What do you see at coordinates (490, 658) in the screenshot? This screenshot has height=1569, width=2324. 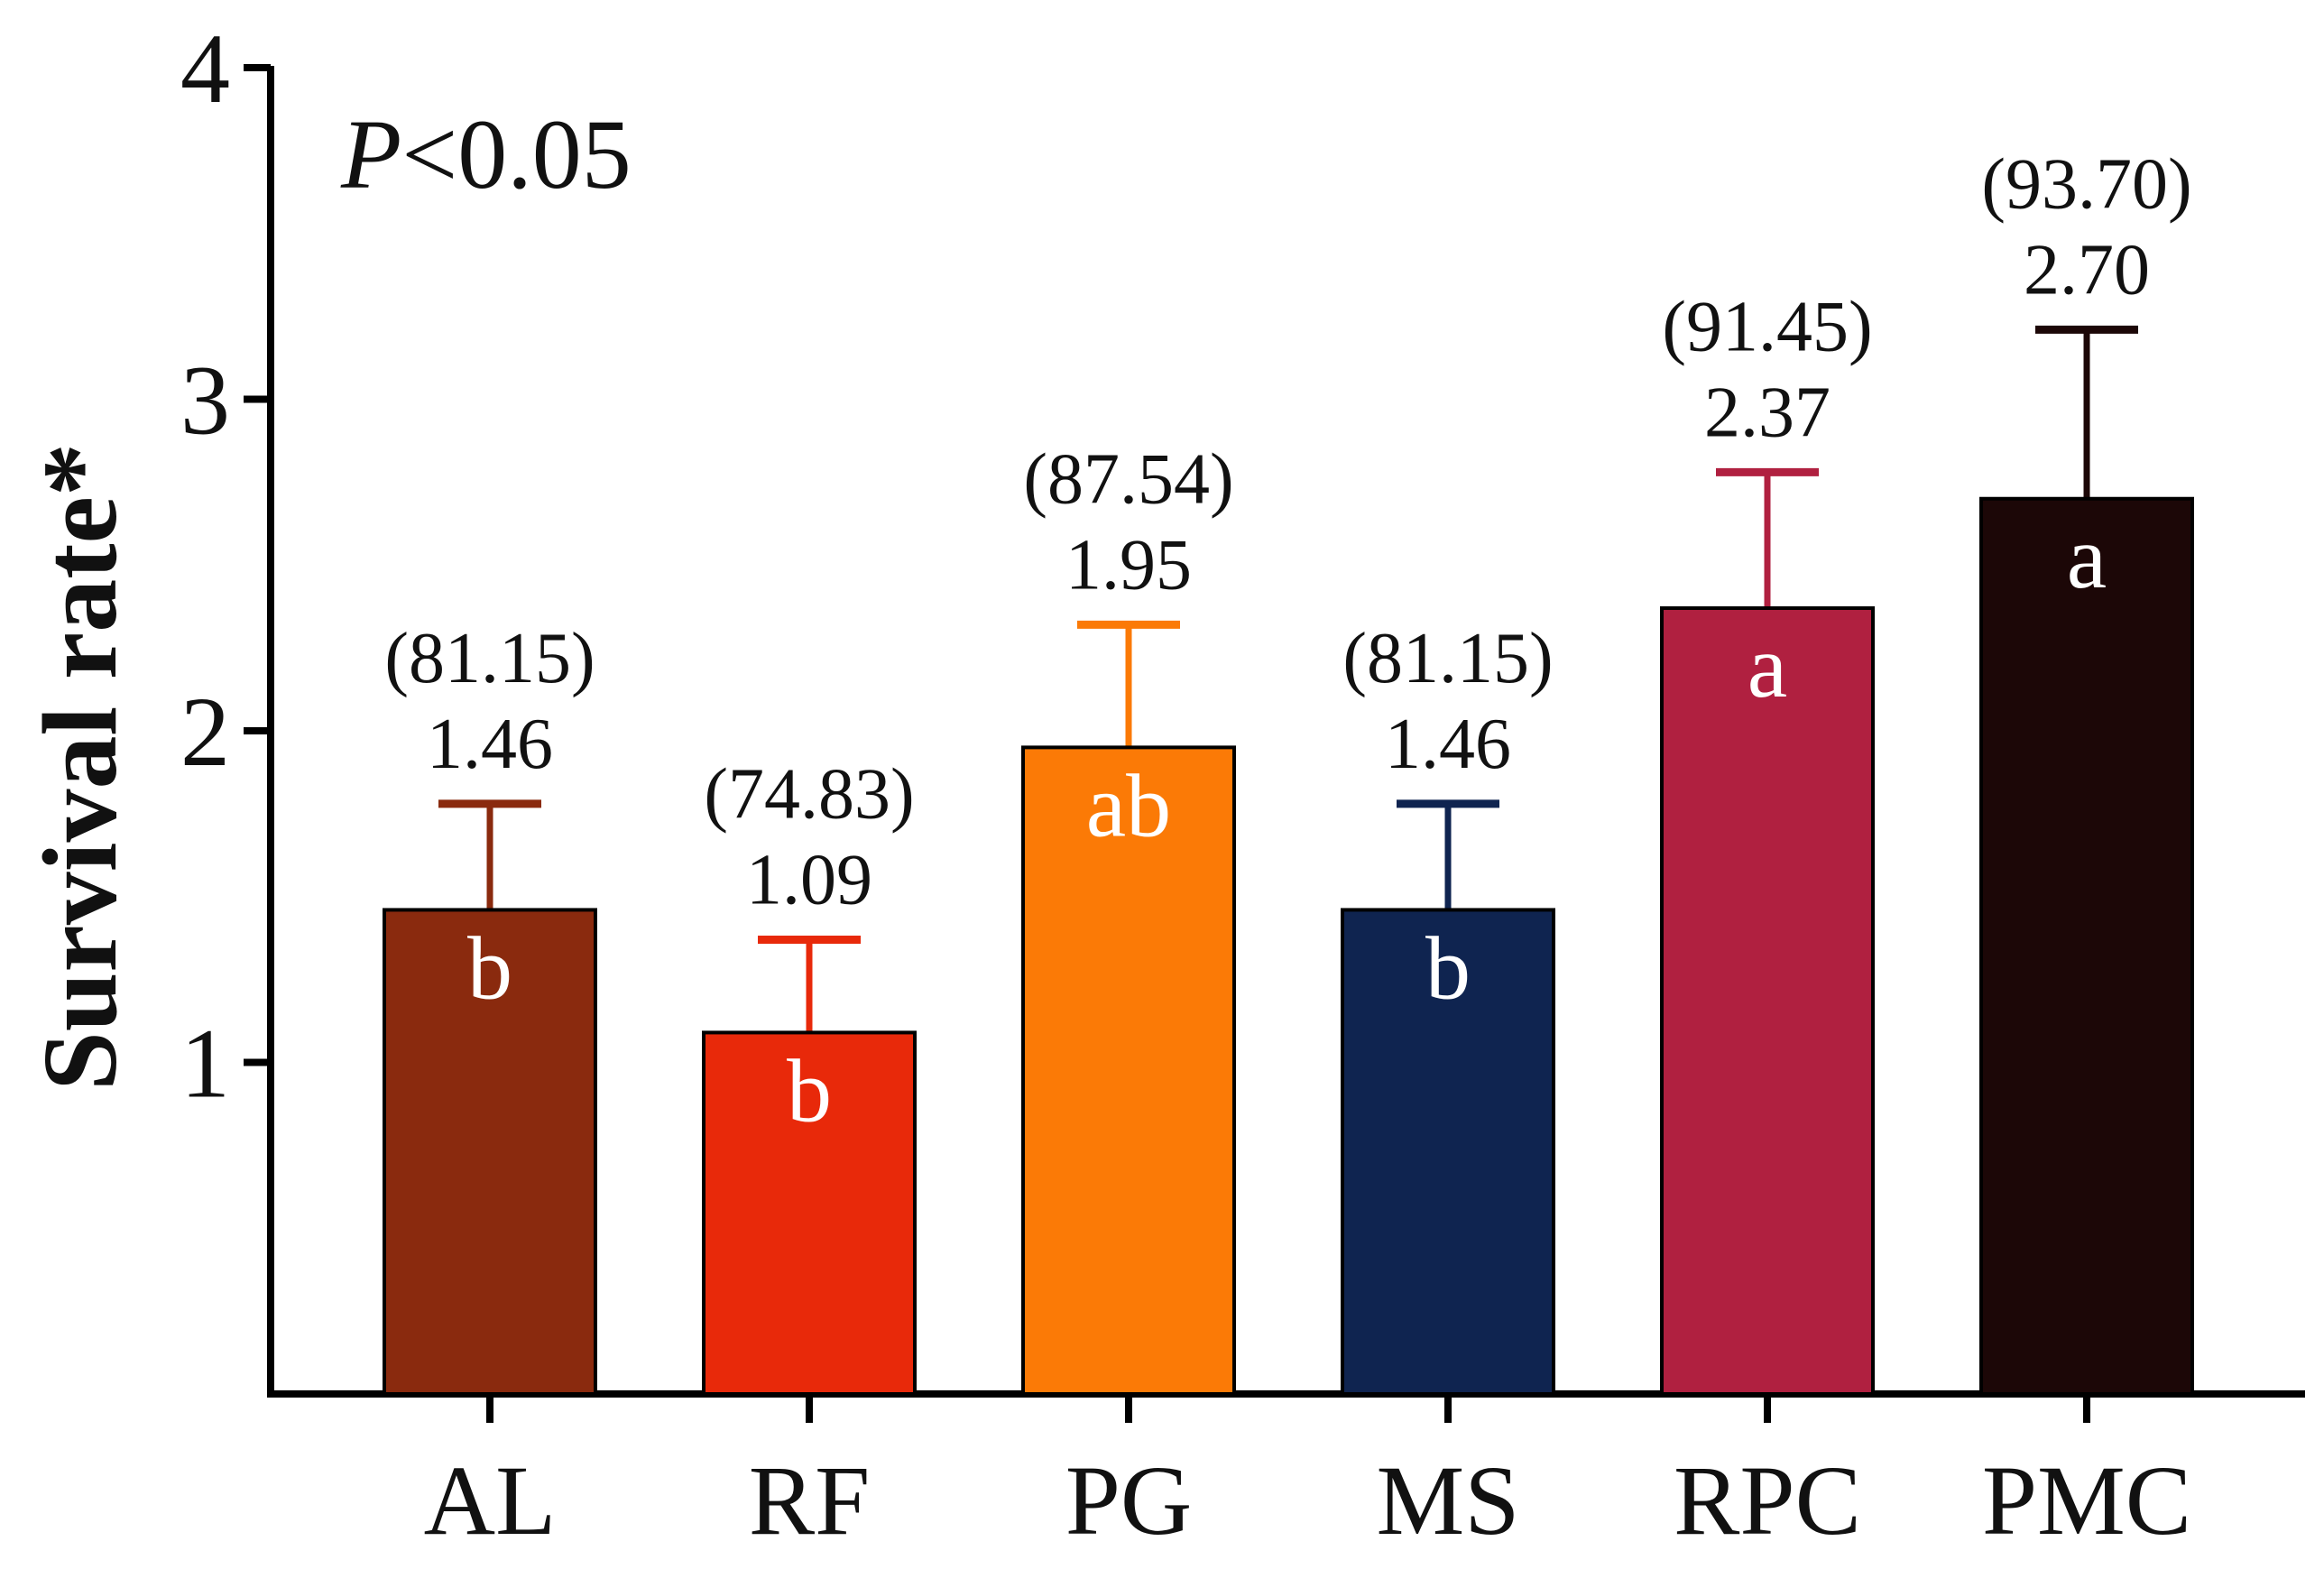 I see `percent-label-al: (81.15)` at bounding box center [490, 658].